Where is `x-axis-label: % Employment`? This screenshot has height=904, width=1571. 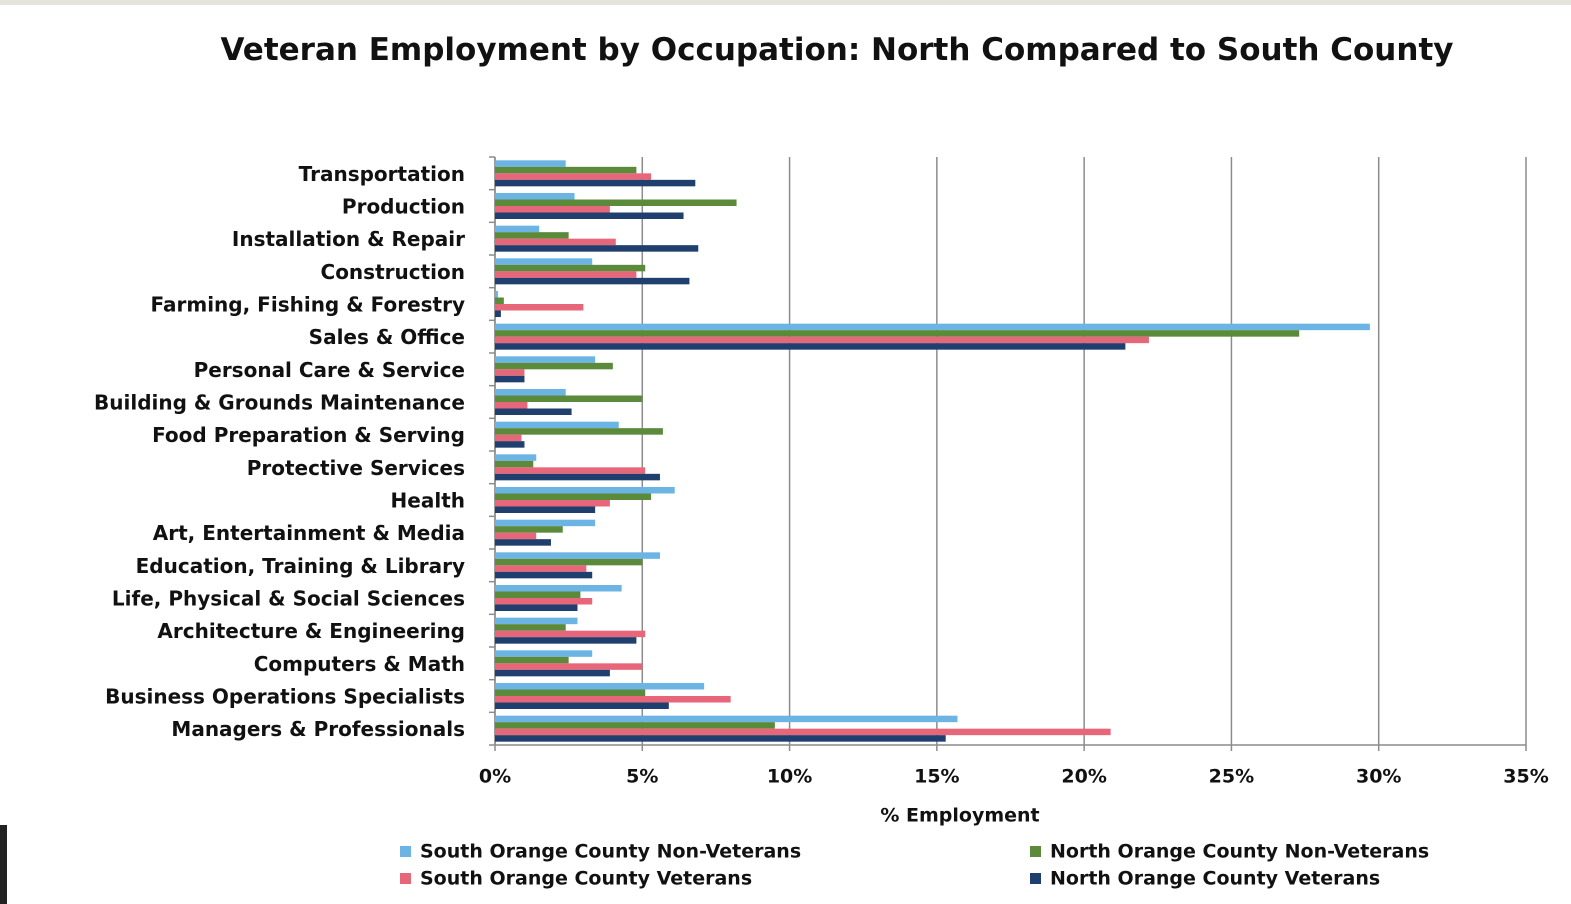
x-axis-label: % Employment is located at coordinates (959, 816).